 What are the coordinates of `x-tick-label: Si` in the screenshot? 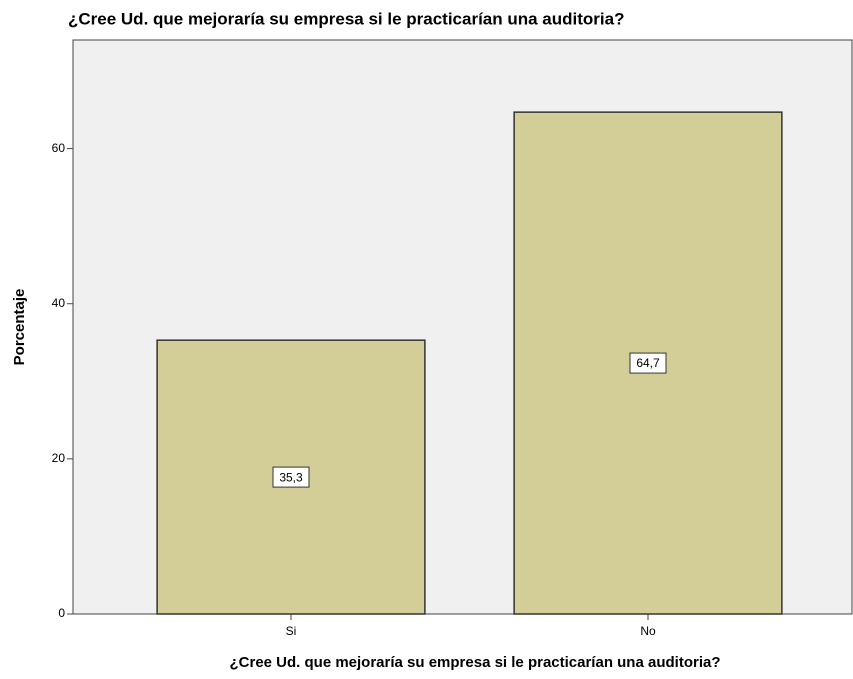 It's located at (291, 631).